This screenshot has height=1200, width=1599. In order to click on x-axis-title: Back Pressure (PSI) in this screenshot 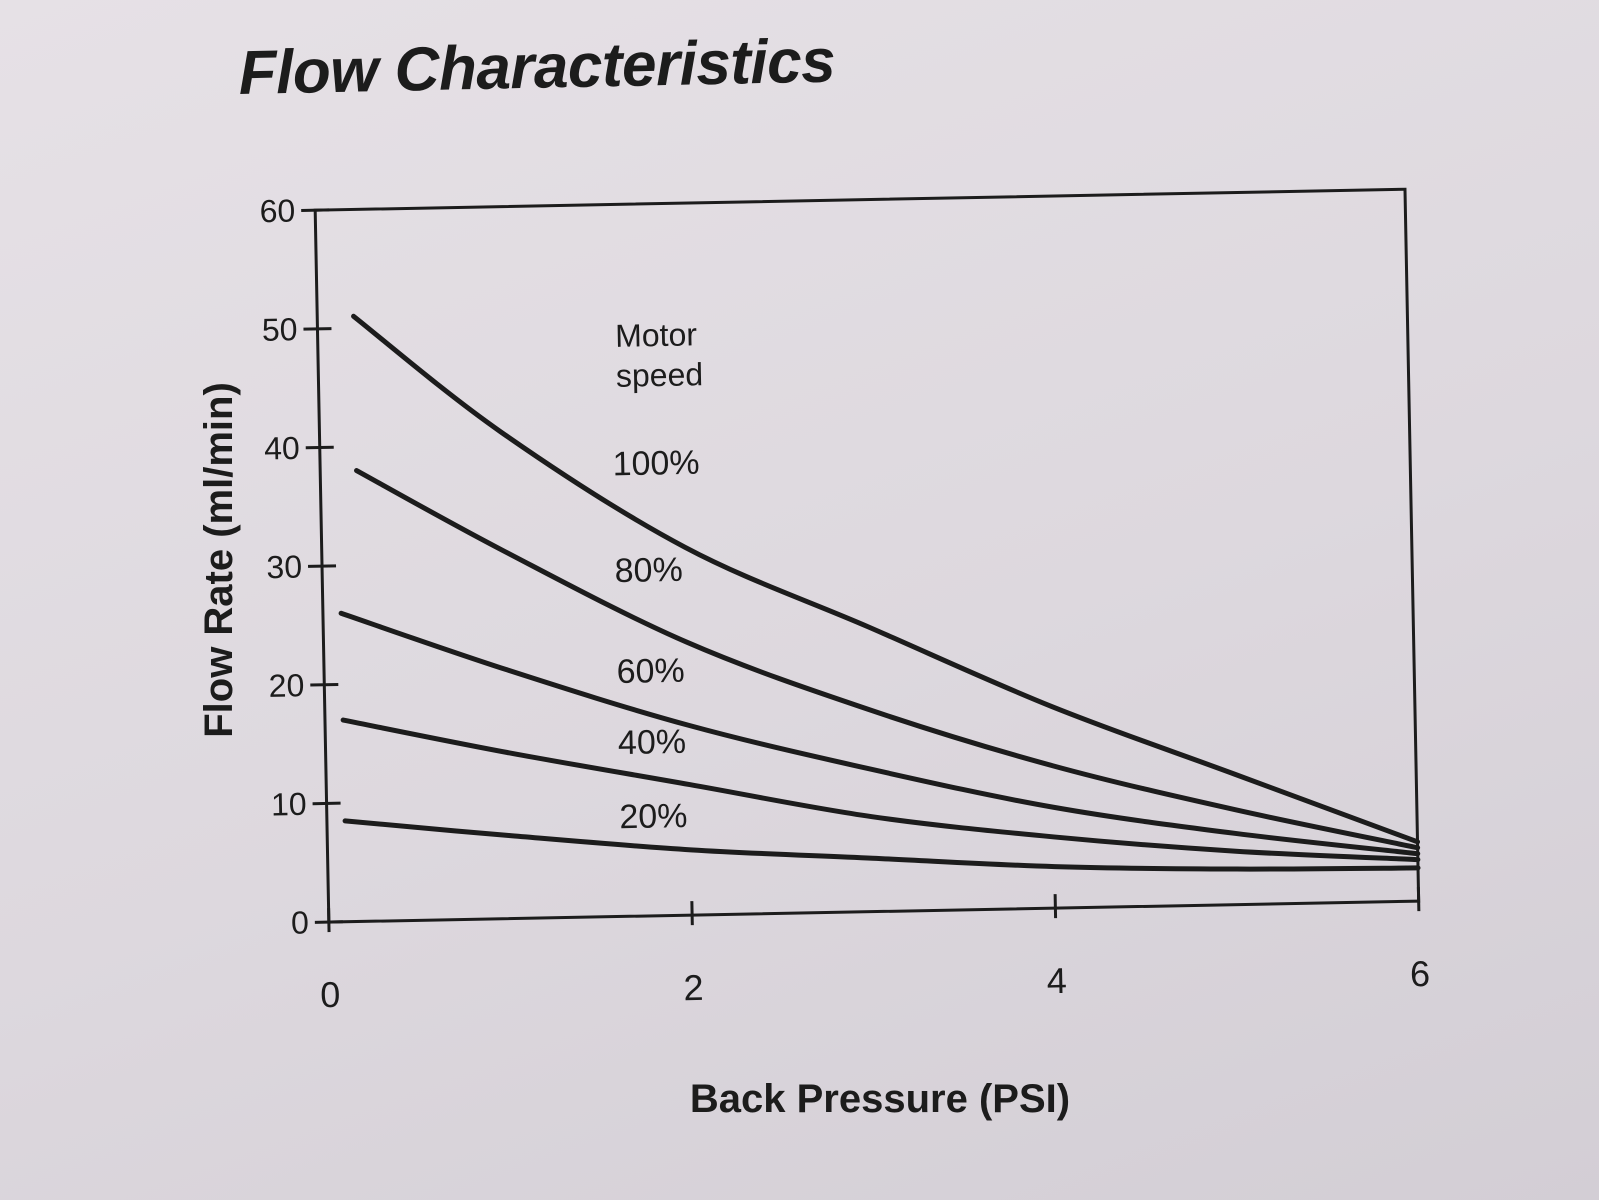, I will do `click(880, 1099)`.